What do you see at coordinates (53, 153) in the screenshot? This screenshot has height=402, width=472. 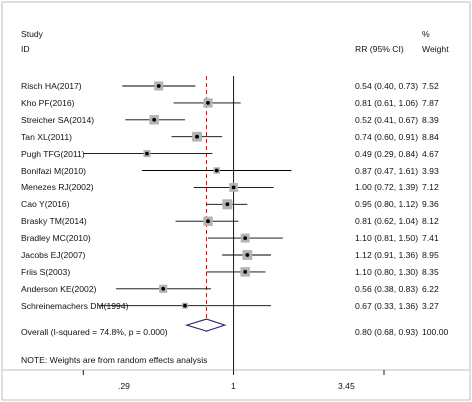 I see `study-label: Pugh TFG(2011)` at bounding box center [53, 153].